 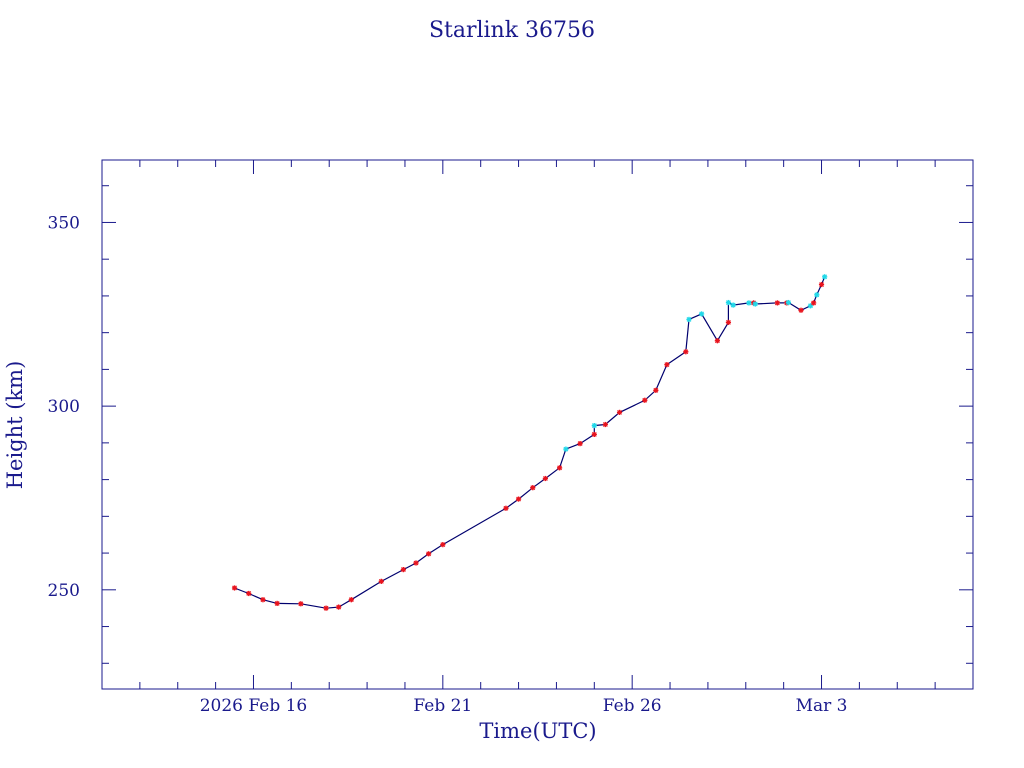 I want to click on x-axis-label: Time(UTC), so click(x=537, y=731).